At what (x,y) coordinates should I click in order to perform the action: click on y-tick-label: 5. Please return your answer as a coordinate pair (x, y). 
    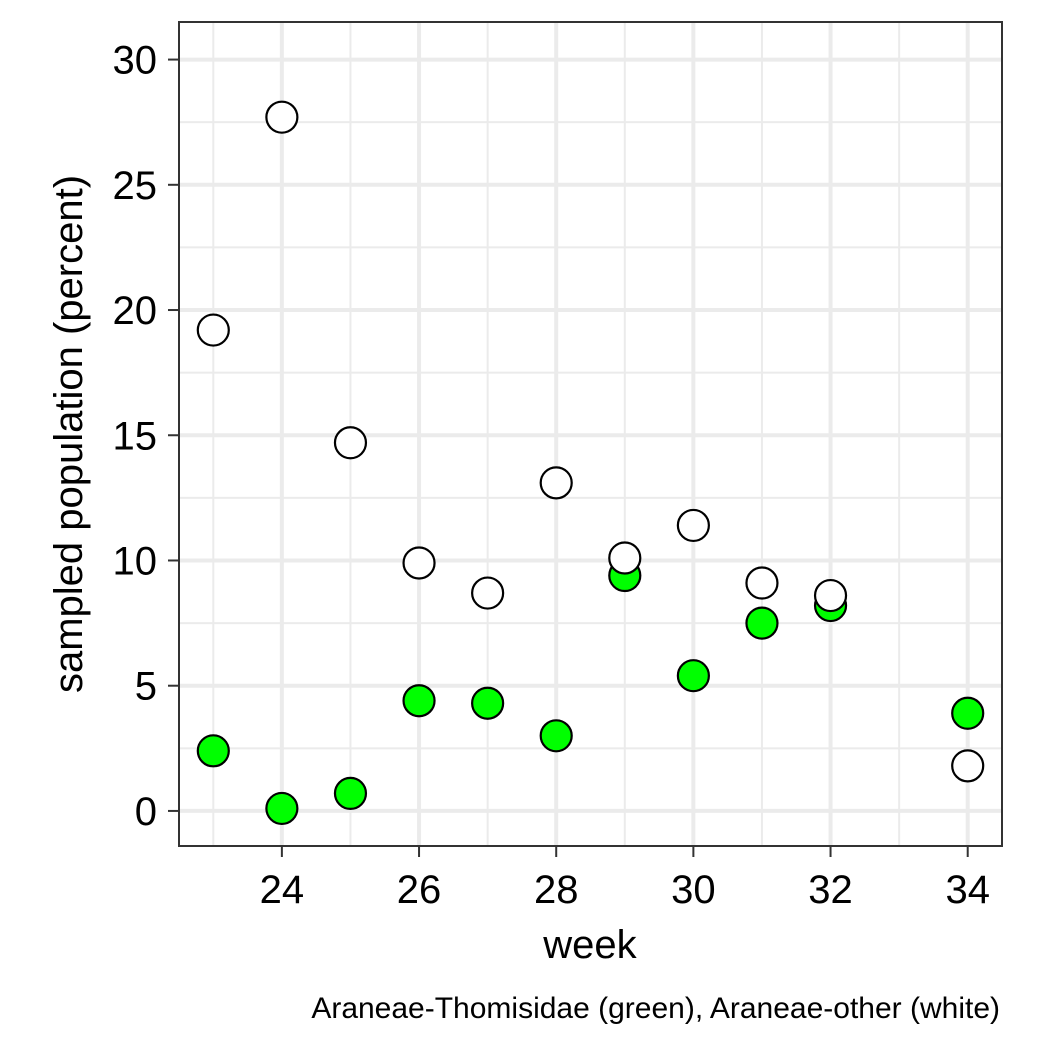
    Looking at the image, I should click on (146, 687).